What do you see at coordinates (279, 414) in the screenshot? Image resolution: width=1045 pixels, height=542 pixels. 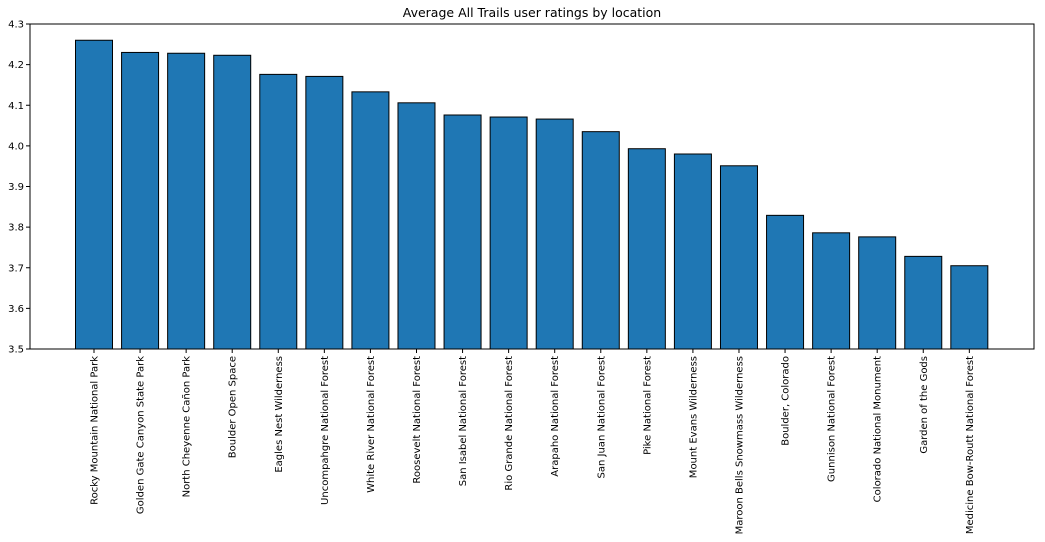 I see `x-tick-label: Eagles Nest Wilderness` at bounding box center [279, 414].